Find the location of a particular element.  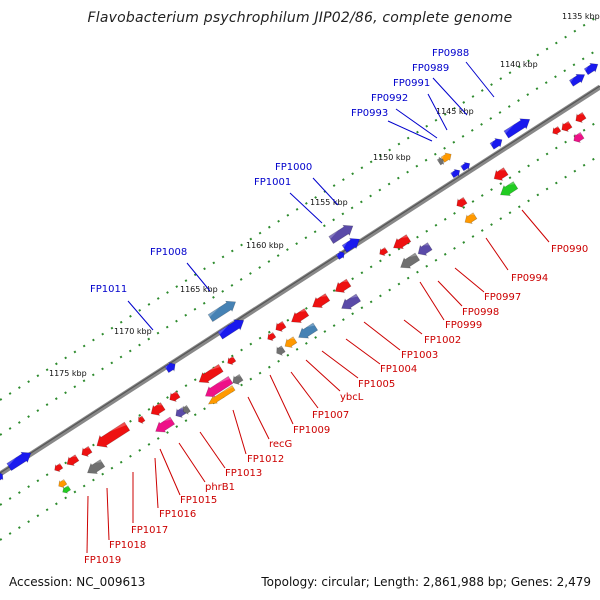

gene-label-reverse: FP1018 is located at coordinates (127, 545).